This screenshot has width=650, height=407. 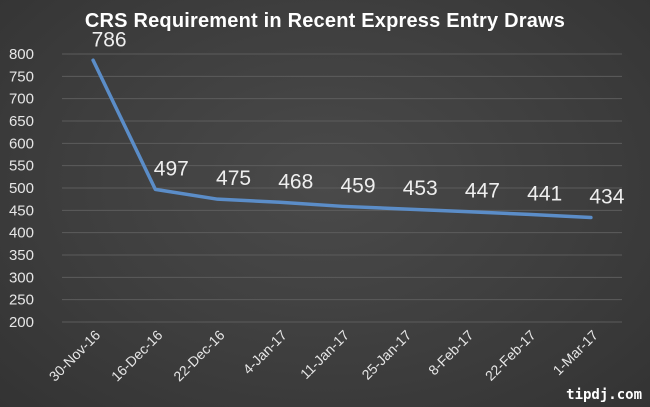 I want to click on data-label: 475, so click(x=233, y=178).